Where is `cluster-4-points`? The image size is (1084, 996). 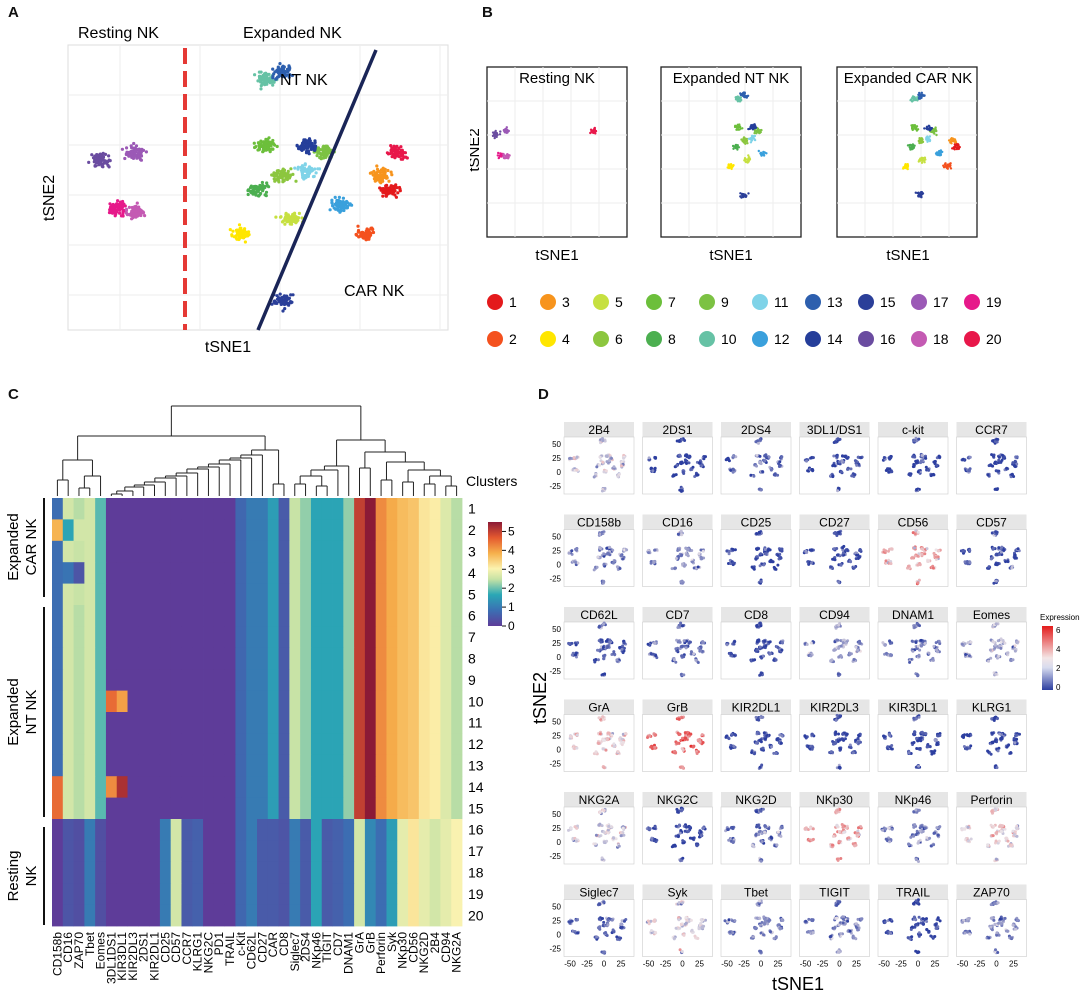 cluster-4-points is located at coordinates (239, 233).